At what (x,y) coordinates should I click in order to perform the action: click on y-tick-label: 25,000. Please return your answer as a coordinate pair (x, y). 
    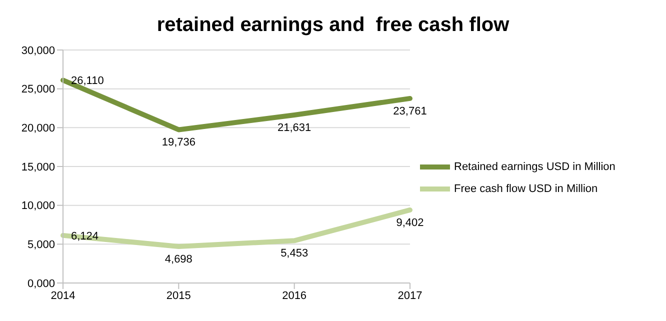
    Looking at the image, I should click on (38, 90).